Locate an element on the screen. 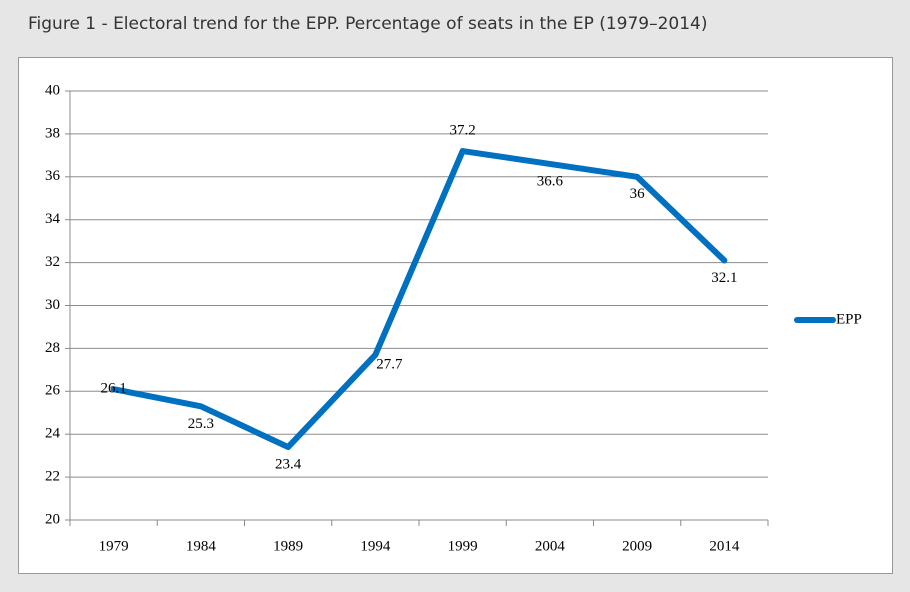 The image size is (910, 592). y-tick-label: 28 is located at coordinates (52, 348).